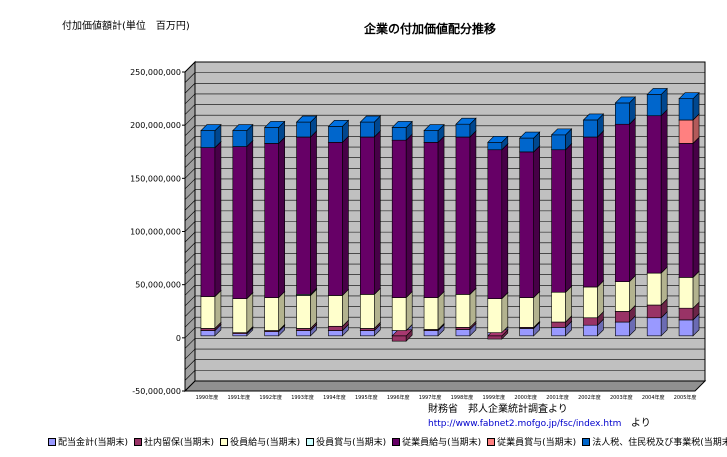 Image resolution: width=727 pixels, height=457 pixels. Describe the element at coordinates (493, 397) in the screenshot. I see `x-tick-label: 1999年度` at that location.